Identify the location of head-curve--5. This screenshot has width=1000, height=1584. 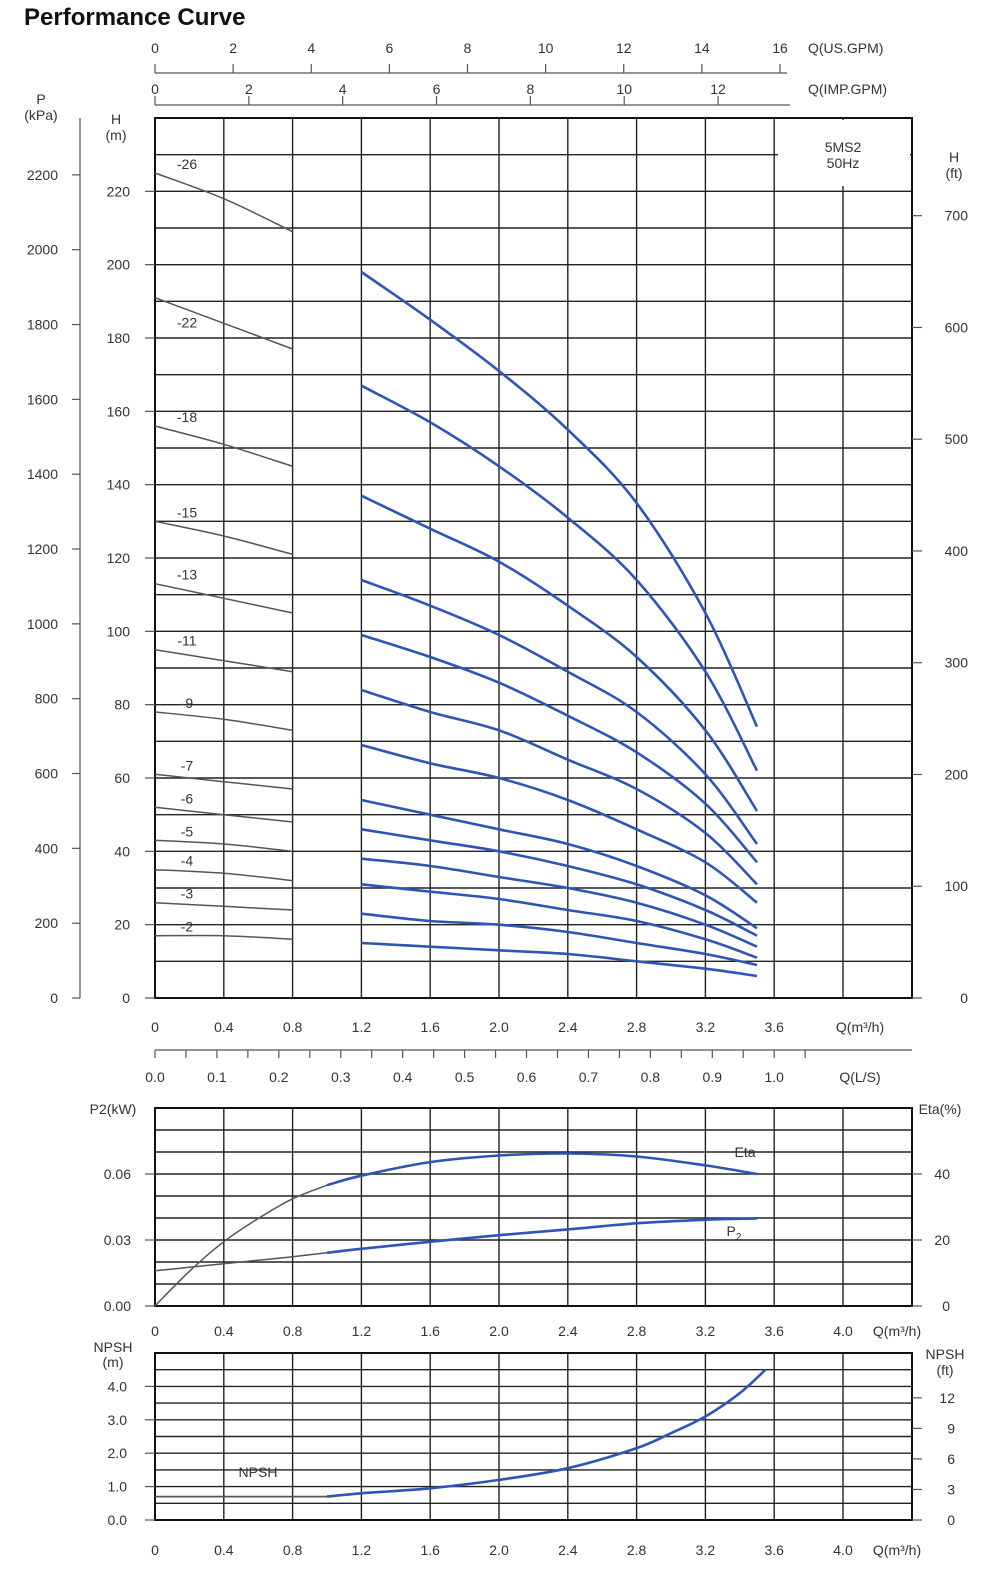
(559, 902).